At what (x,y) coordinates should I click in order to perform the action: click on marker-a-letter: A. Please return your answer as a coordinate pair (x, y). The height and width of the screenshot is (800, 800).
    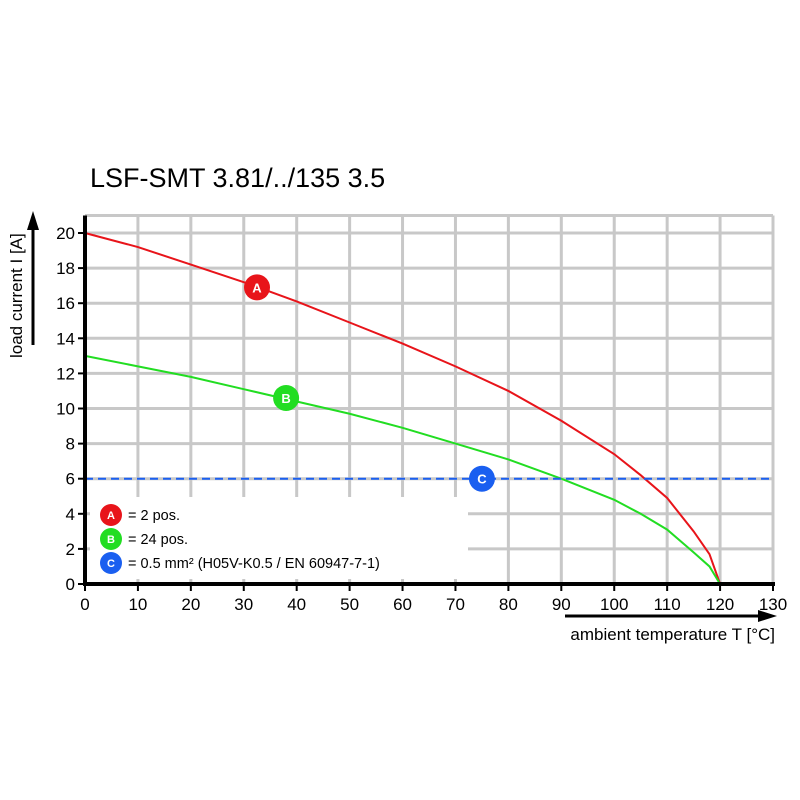
    Looking at the image, I should click on (257, 287).